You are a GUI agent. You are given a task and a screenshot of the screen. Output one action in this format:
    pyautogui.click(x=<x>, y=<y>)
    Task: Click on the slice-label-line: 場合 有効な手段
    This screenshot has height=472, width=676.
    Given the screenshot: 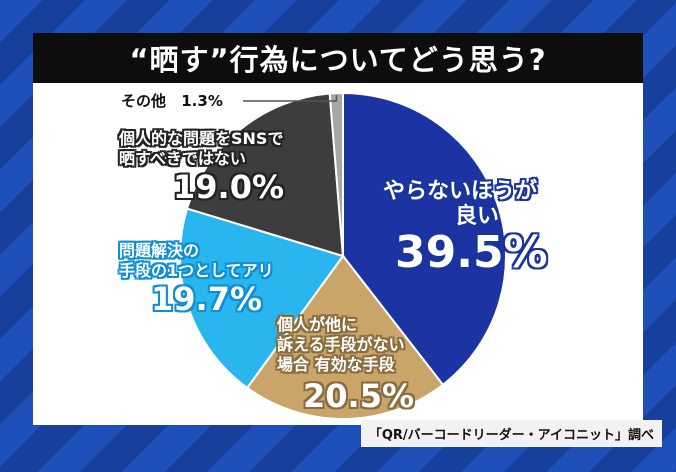 What is the action you would take?
    pyautogui.click(x=336, y=364)
    